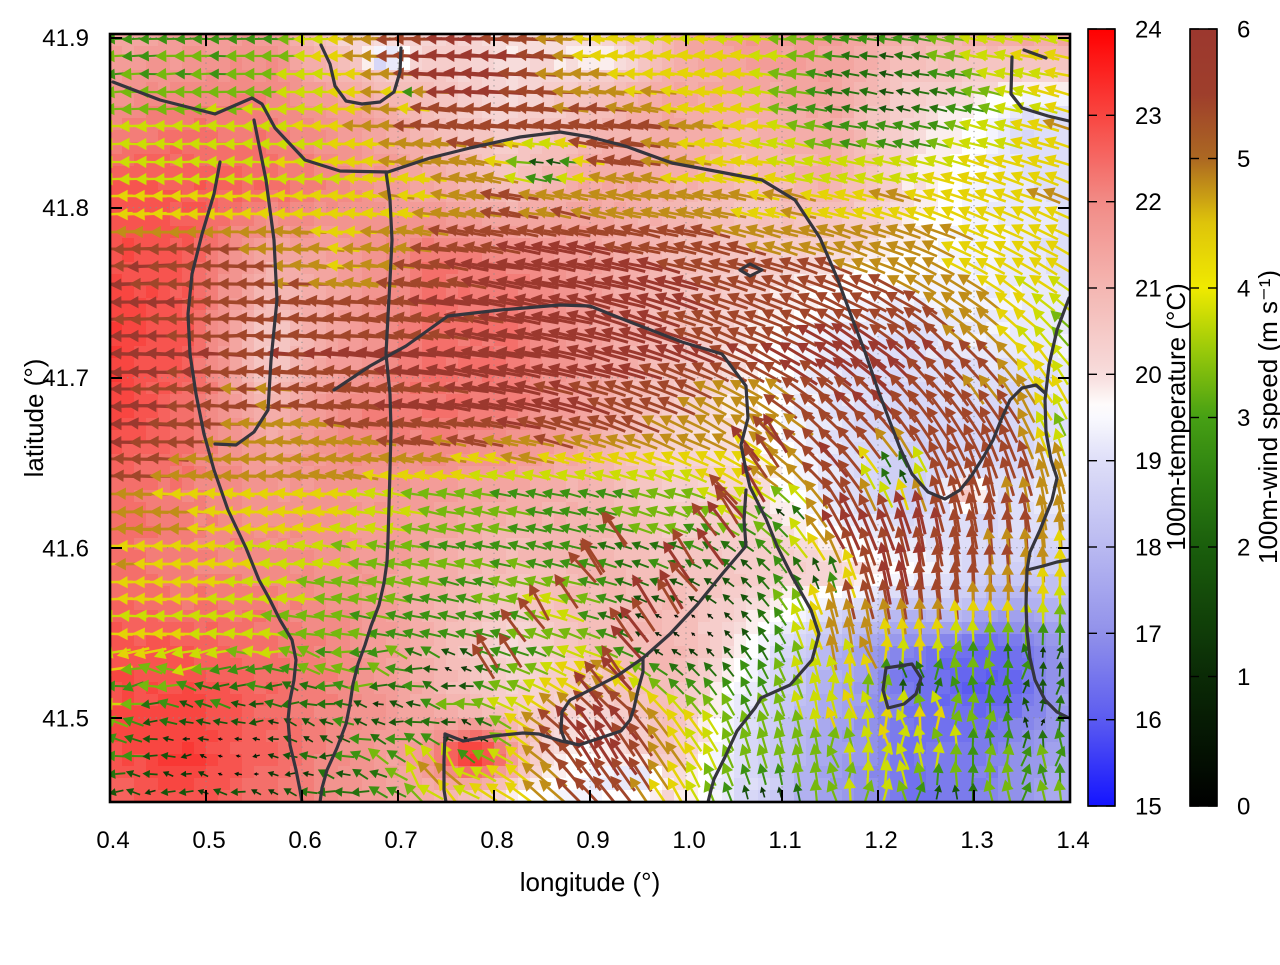 Image resolution: width=1280 pixels, height=965 pixels. I want to click on svg-text: 15, so click(1148, 807).